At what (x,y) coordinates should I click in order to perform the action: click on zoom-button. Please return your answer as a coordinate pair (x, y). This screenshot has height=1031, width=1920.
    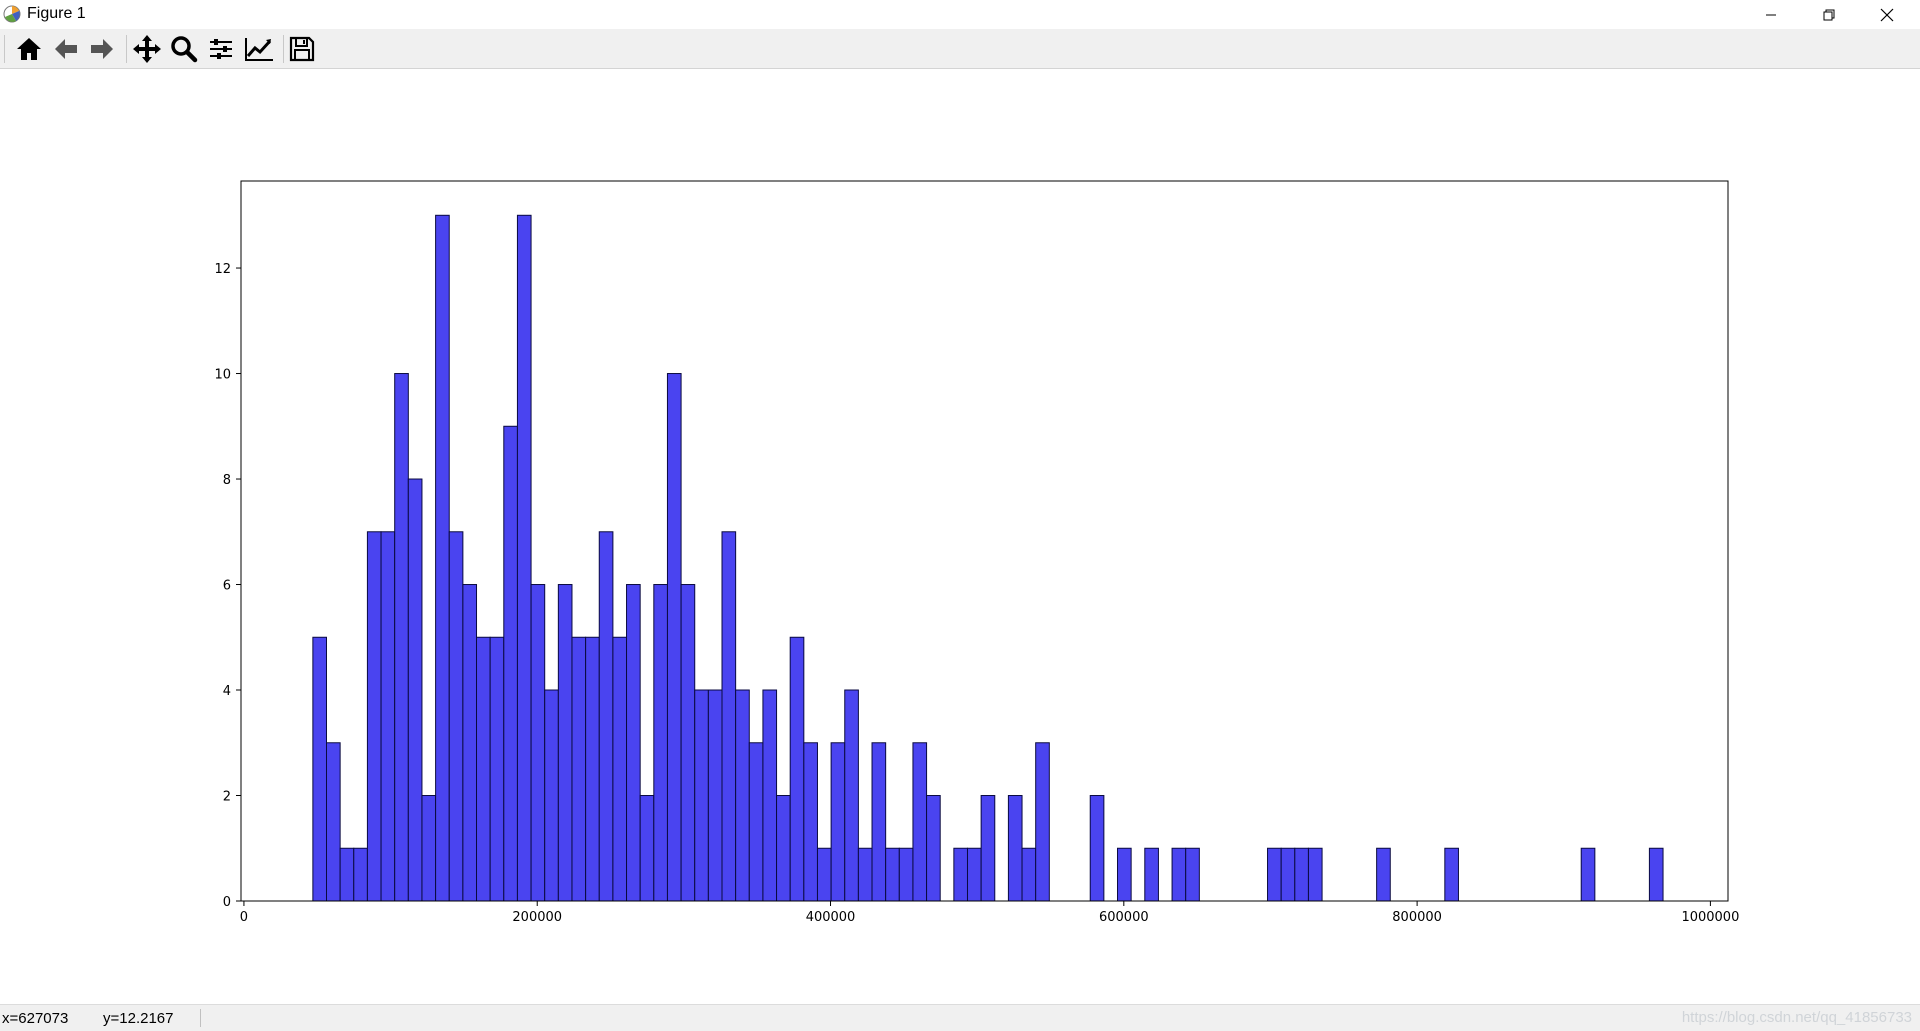
    Looking at the image, I should click on (184, 49).